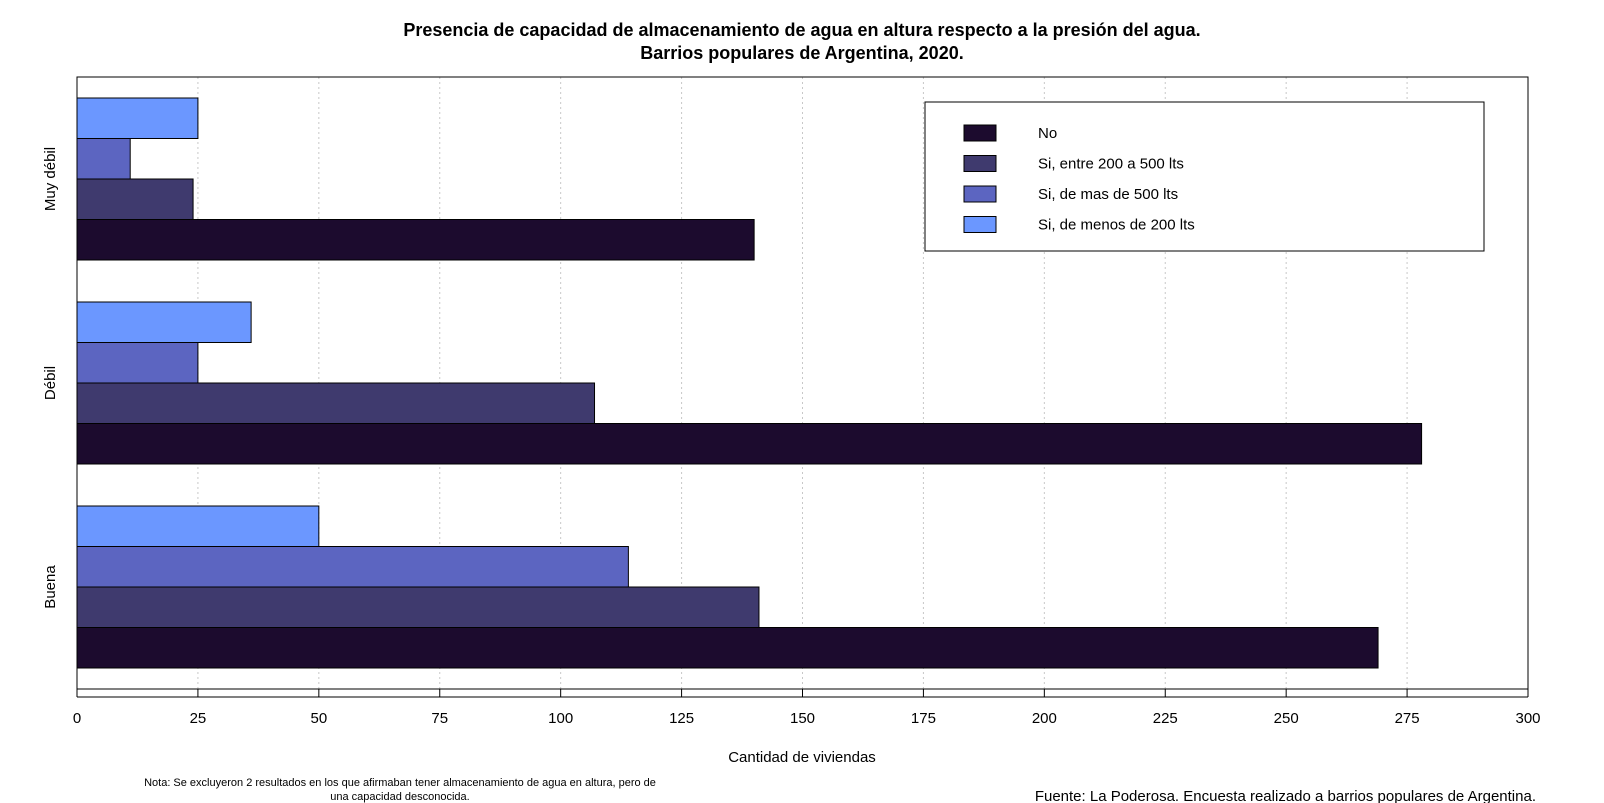 The width and height of the screenshot is (1604, 803). I want to click on y-category-label: Débil, so click(50, 383).